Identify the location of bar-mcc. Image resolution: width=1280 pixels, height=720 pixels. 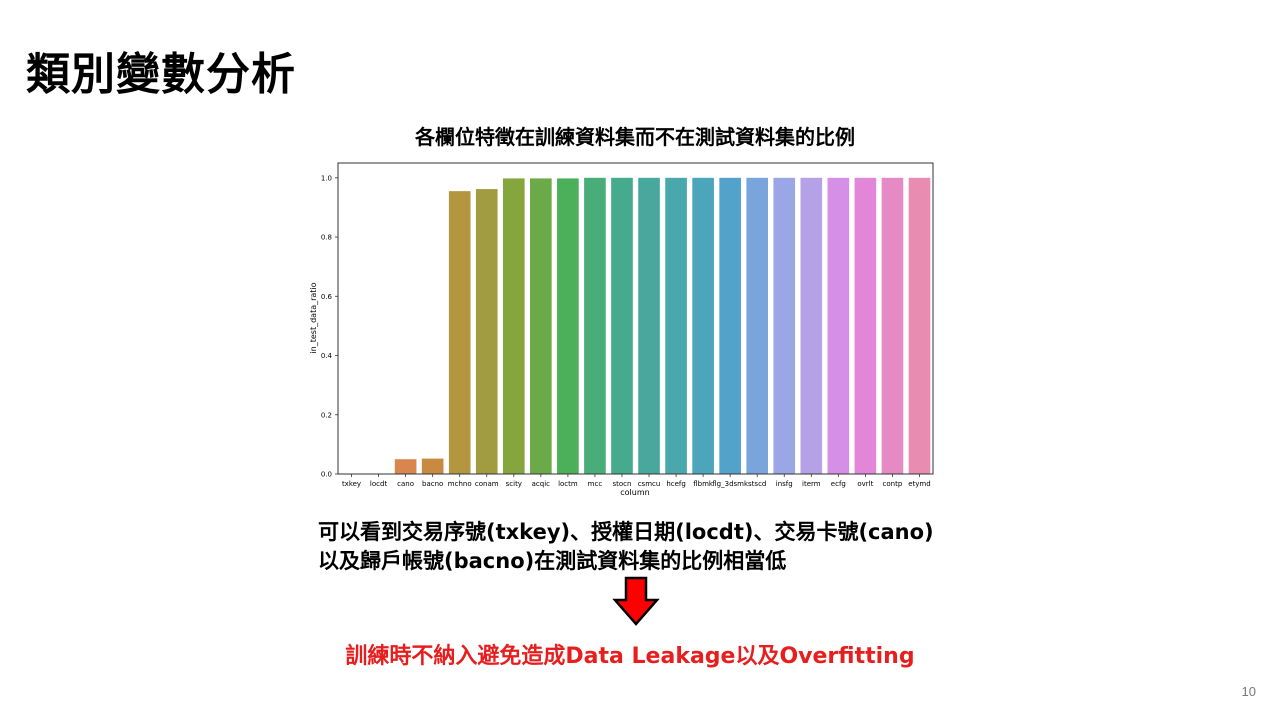
(595, 326).